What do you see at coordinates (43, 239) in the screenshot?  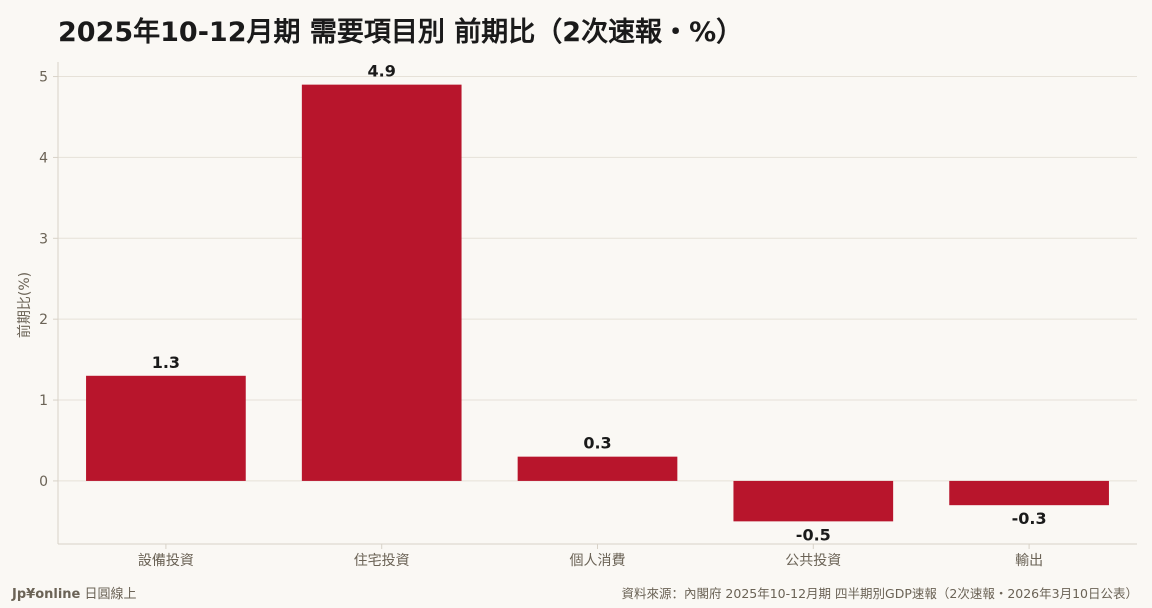 I see `y-tick-label: 3` at bounding box center [43, 239].